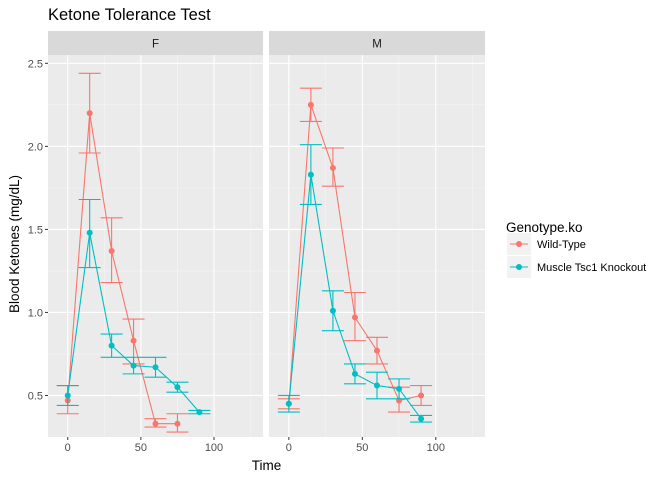  What do you see at coordinates (35, 64) in the screenshot?
I see `y-tick-label: 2.5` at bounding box center [35, 64].